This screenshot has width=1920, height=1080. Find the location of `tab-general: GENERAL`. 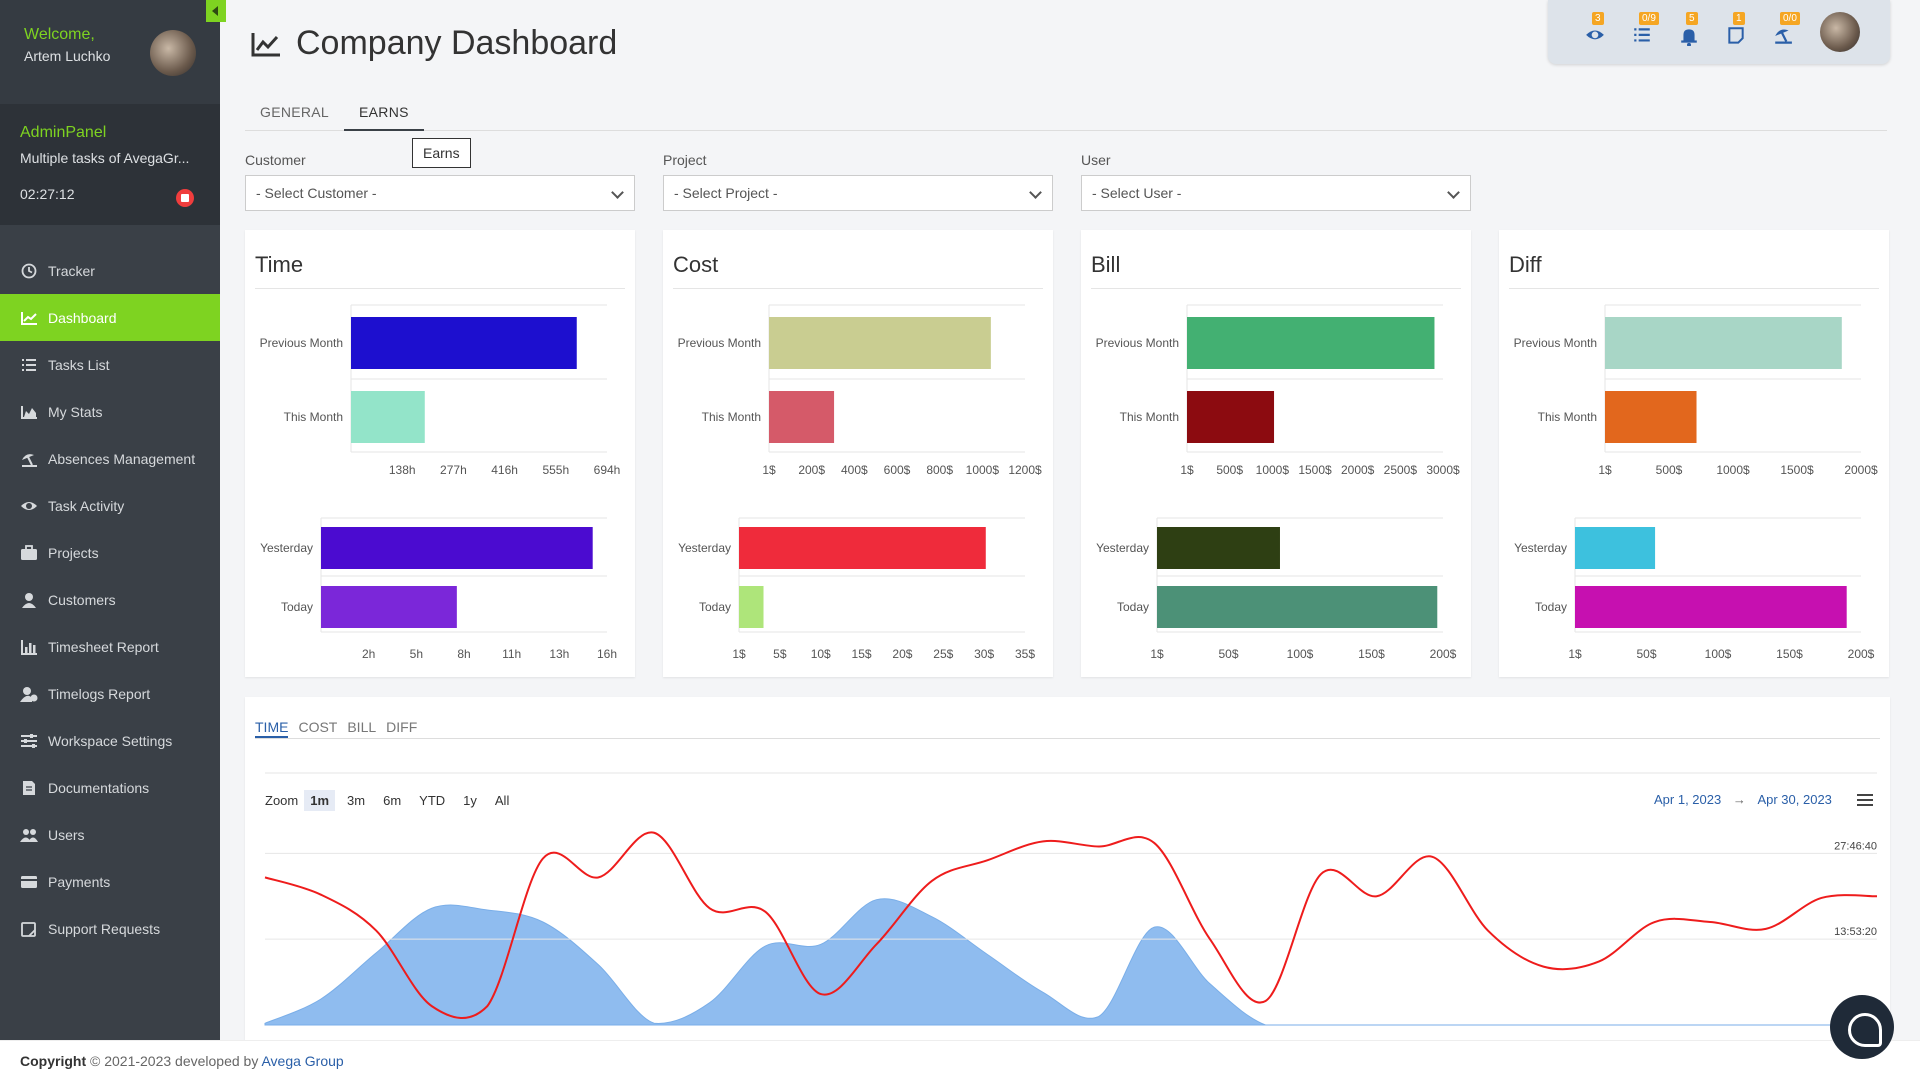

tab-general: GENERAL is located at coordinates (295, 112).